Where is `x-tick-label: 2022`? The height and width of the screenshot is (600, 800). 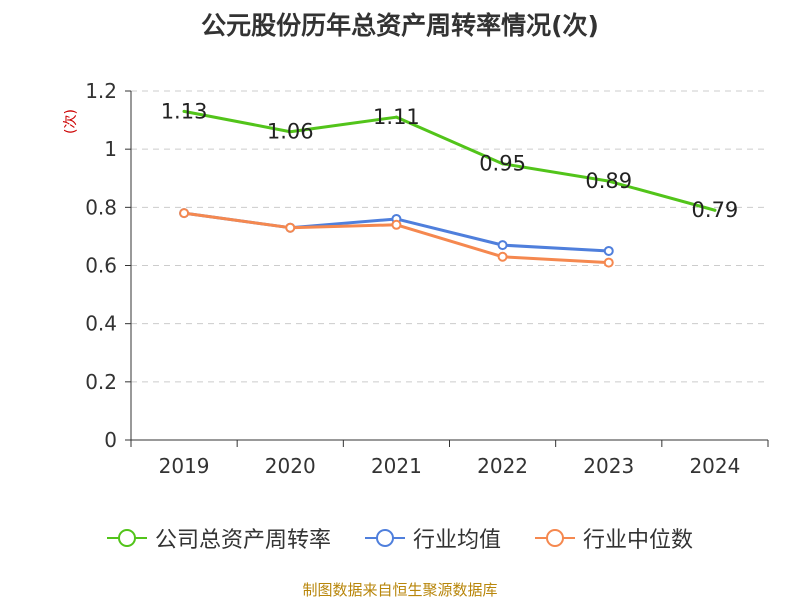 x-tick-label: 2022 is located at coordinates (502, 466).